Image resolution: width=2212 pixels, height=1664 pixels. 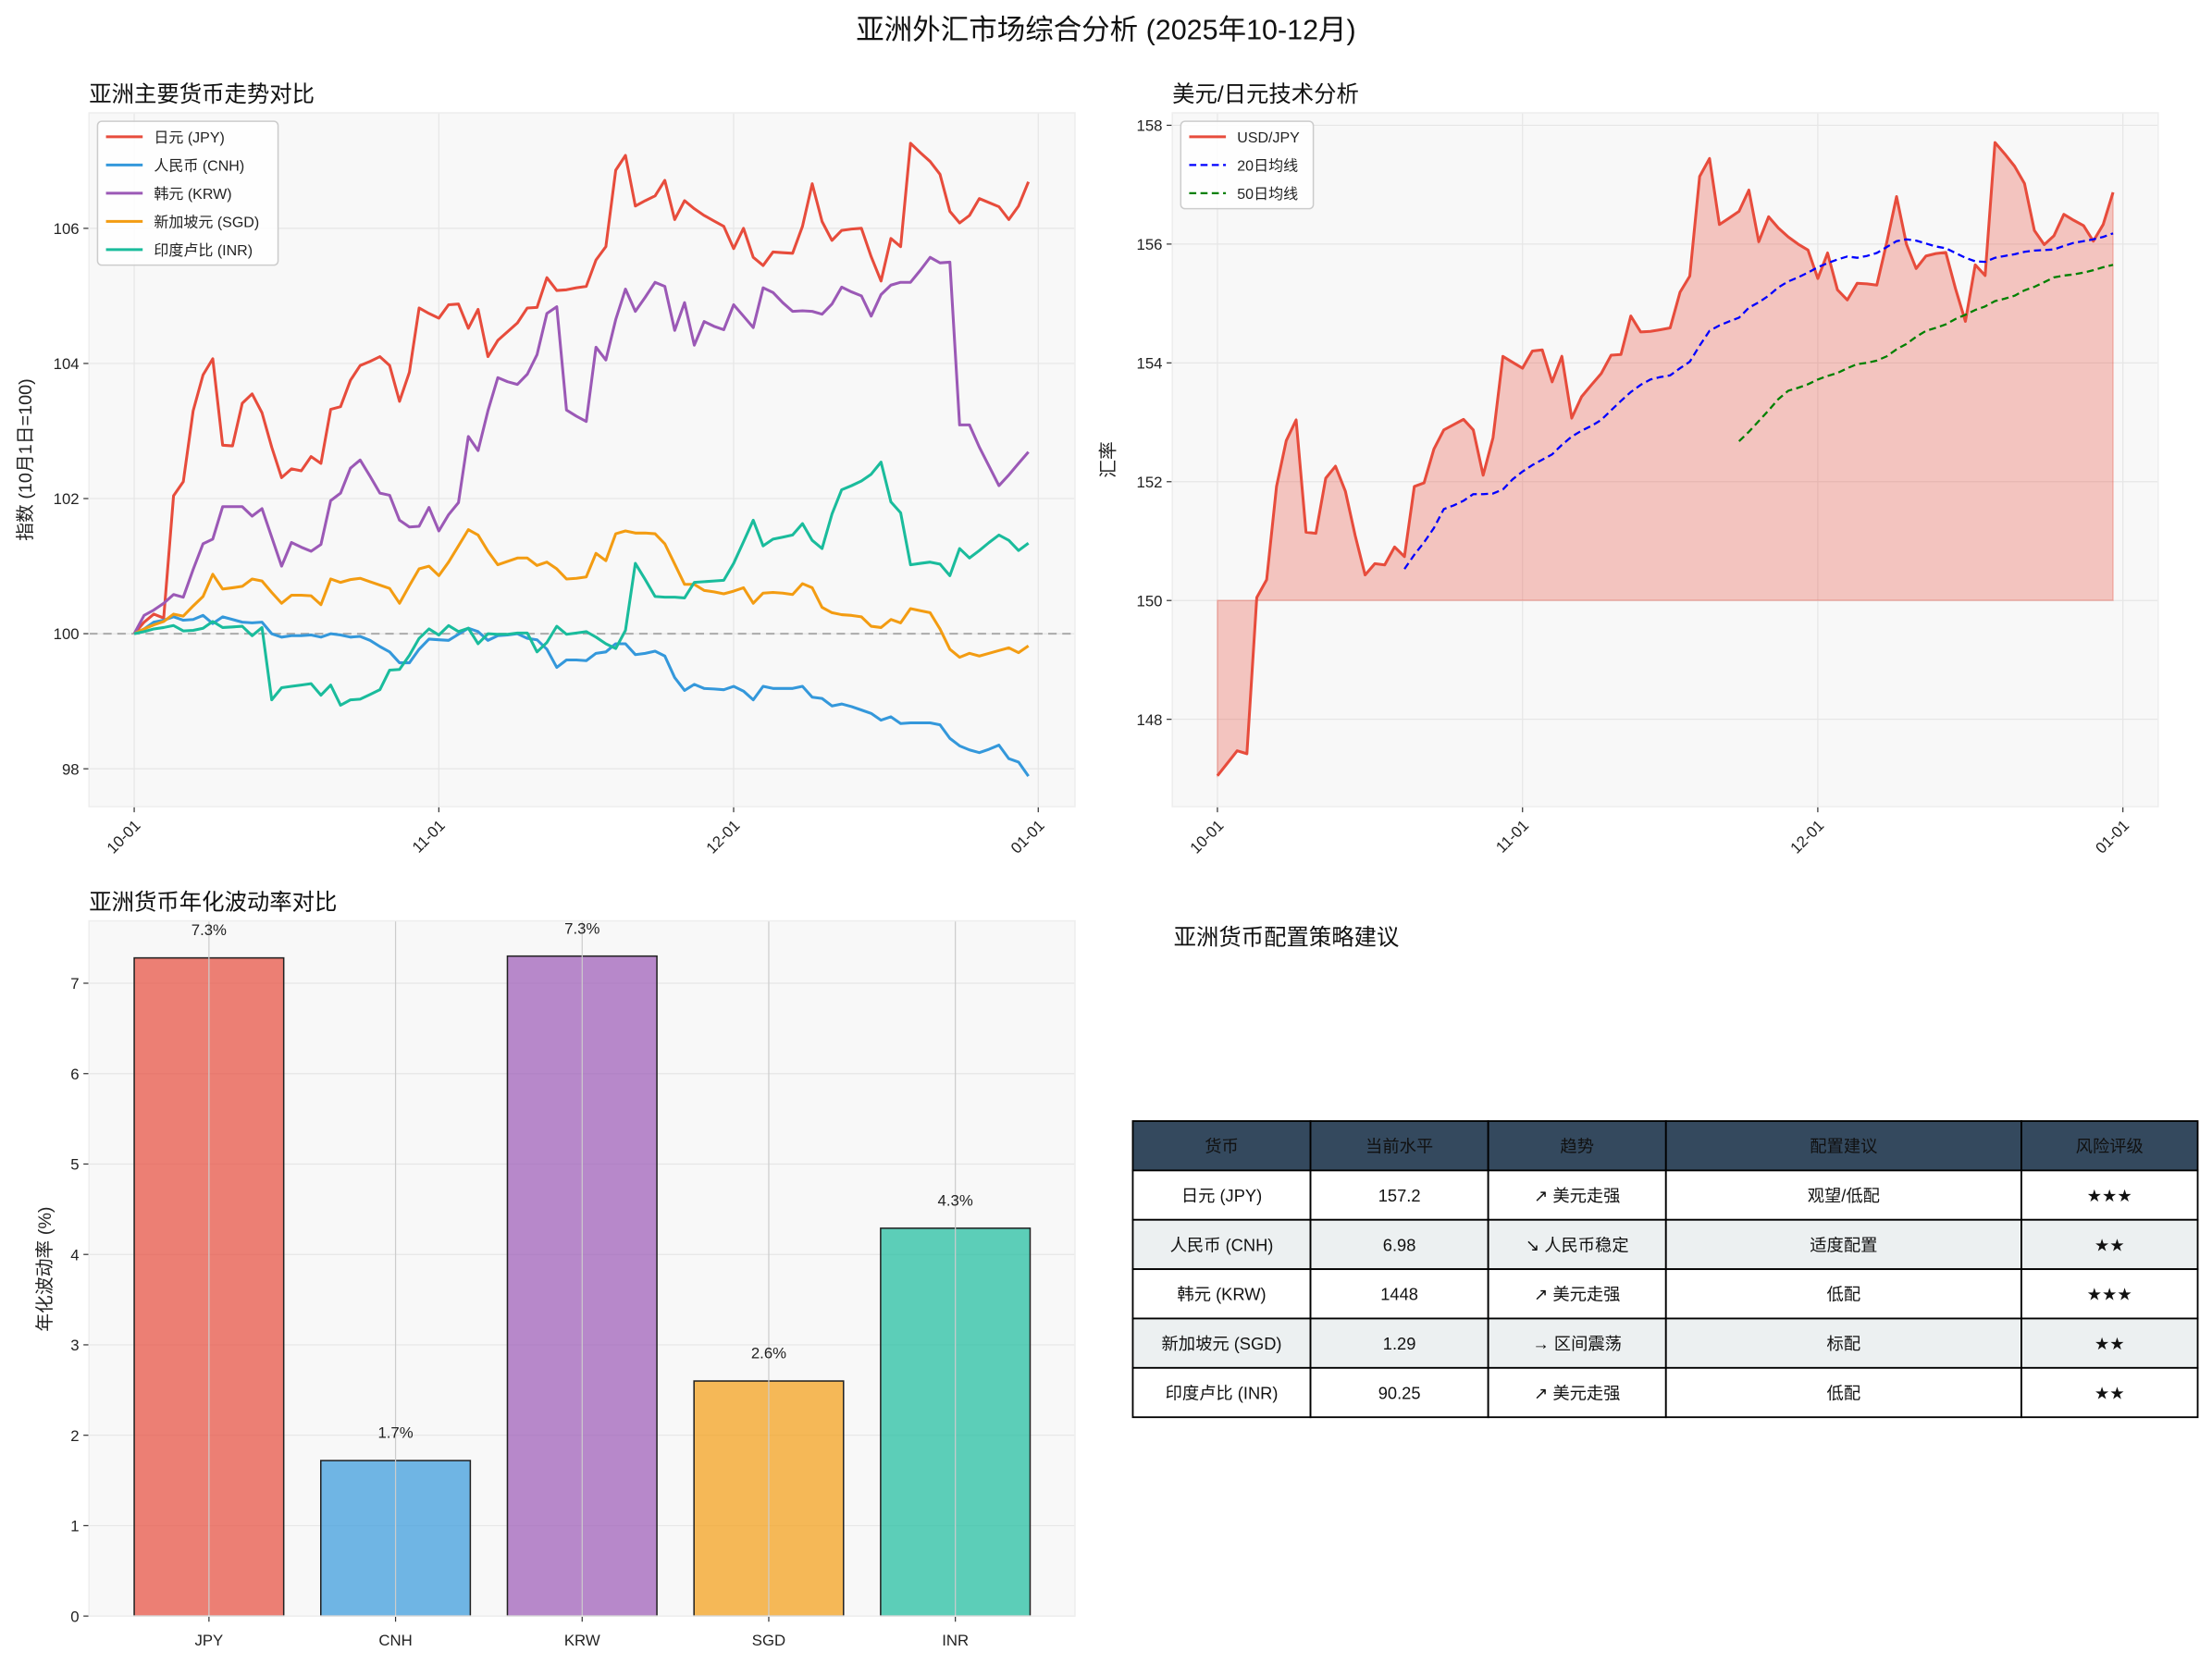 I want to click on table-cell: 标配, so click(x=1844, y=1344).